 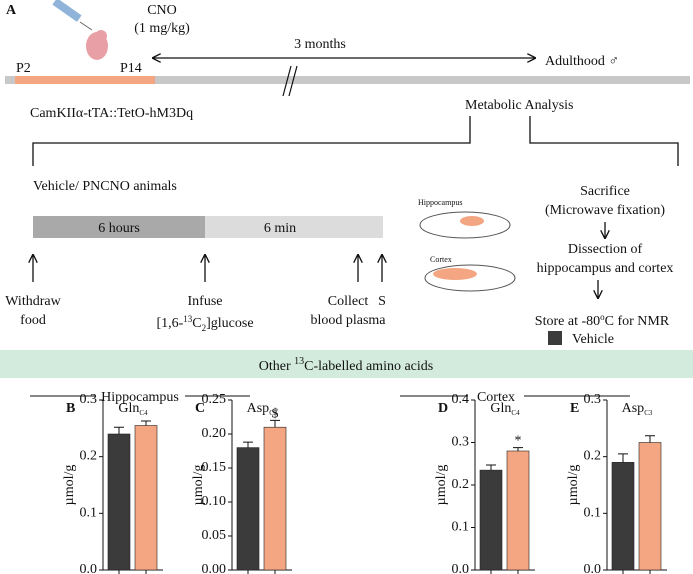 I want to click on group: Cortex, so click(x=496, y=397).